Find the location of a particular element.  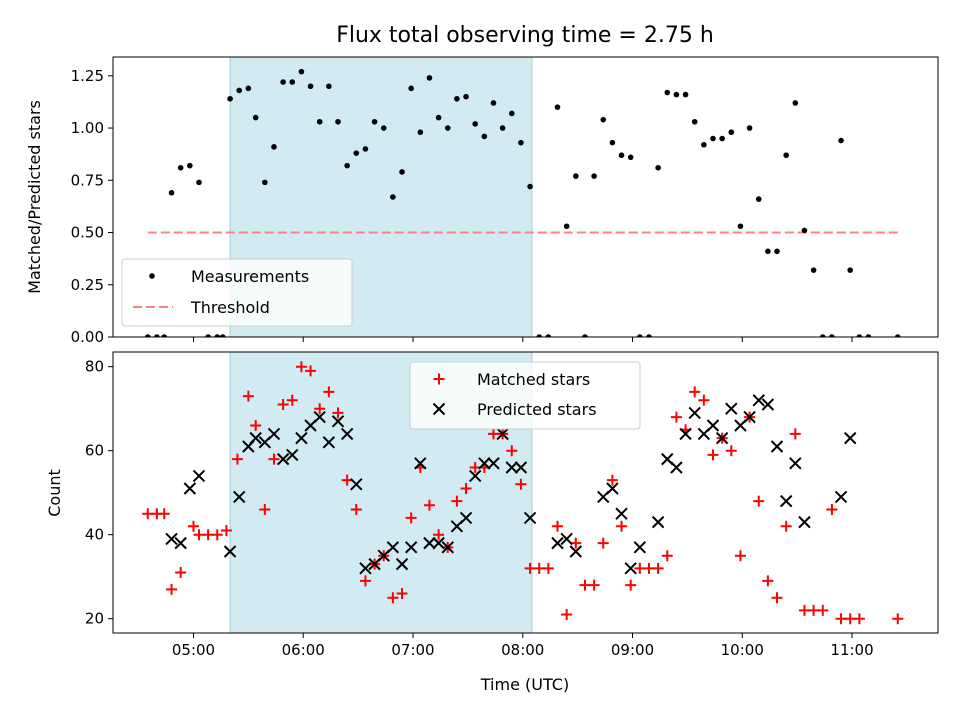

bottom-x-tick-label: 05:00 is located at coordinates (193, 650).